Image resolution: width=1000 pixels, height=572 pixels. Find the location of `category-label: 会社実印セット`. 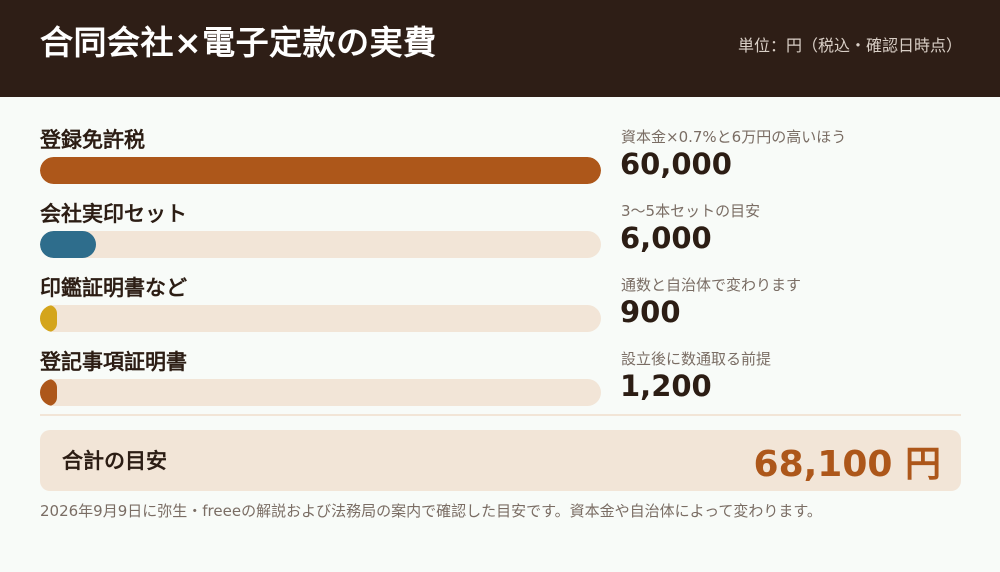

category-label: 会社実印セット is located at coordinates (113, 214).